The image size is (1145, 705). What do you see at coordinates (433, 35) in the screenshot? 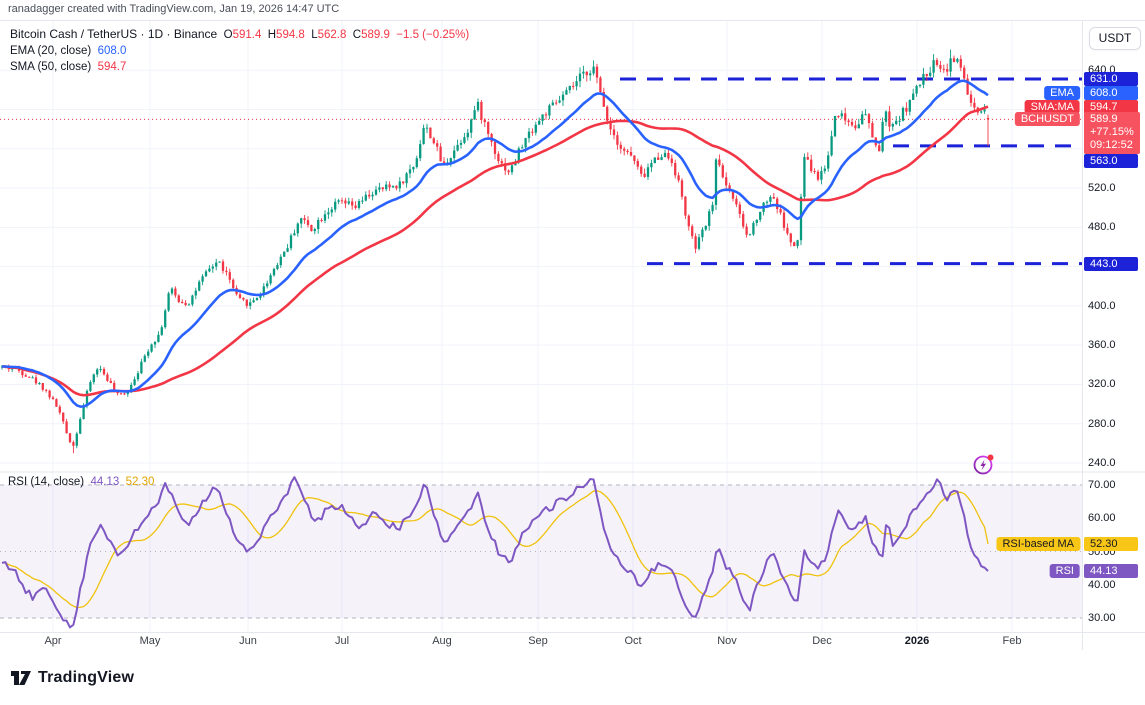
I see `change-value: −1.5 (−0.25%)` at bounding box center [433, 35].